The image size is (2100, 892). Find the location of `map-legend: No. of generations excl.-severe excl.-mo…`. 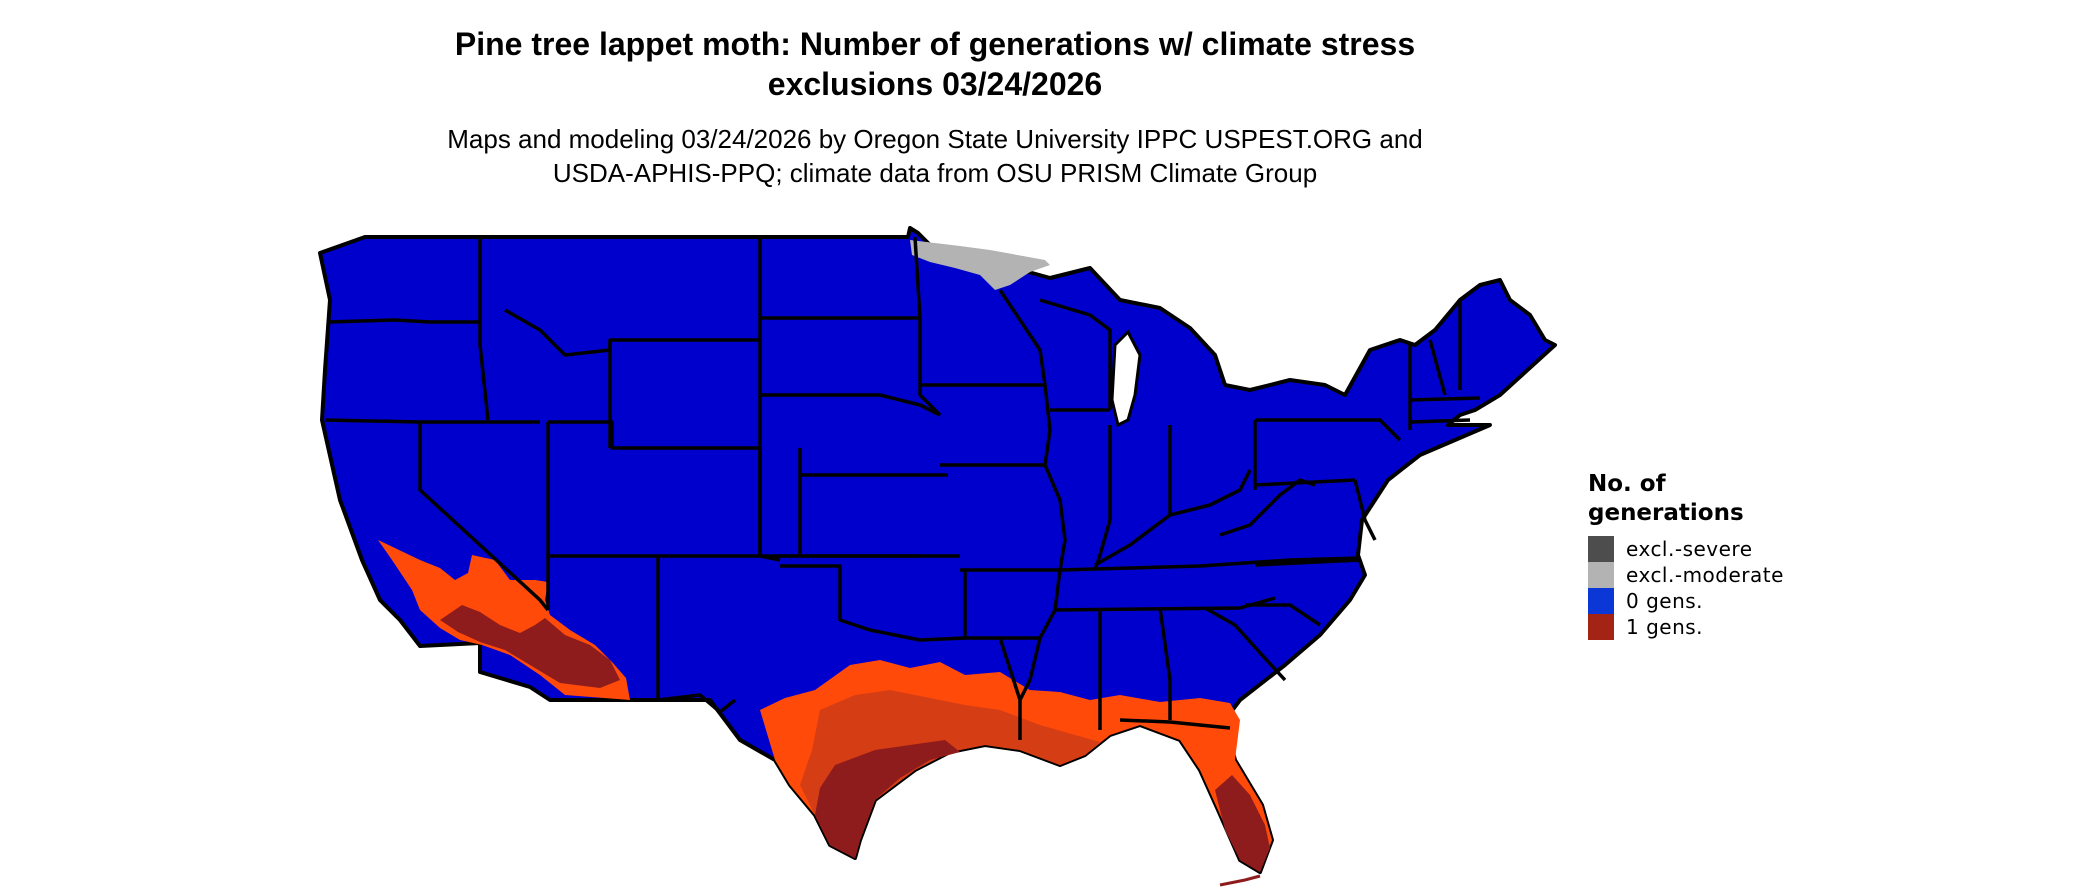

map-legend: No. of generations excl.-severe excl.-mo… is located at coordinates (1688, 555).